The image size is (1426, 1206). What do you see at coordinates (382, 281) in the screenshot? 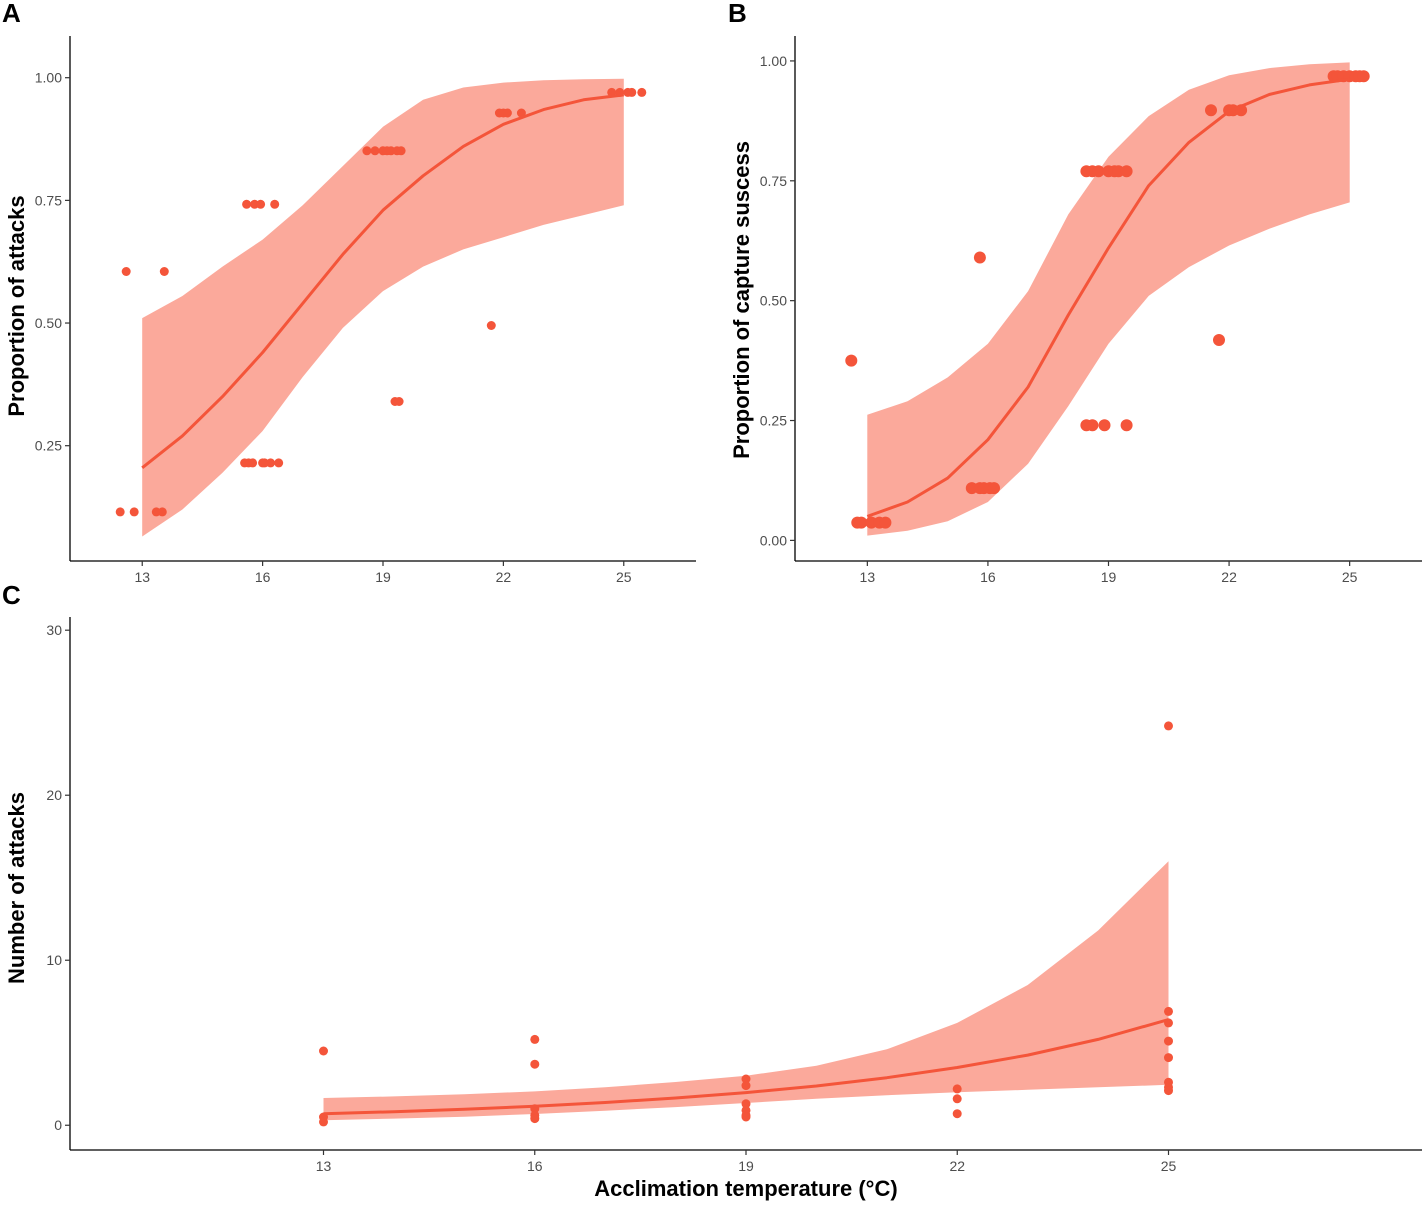
I see `panel-a-fit-line` at bounding box center [382, 281].